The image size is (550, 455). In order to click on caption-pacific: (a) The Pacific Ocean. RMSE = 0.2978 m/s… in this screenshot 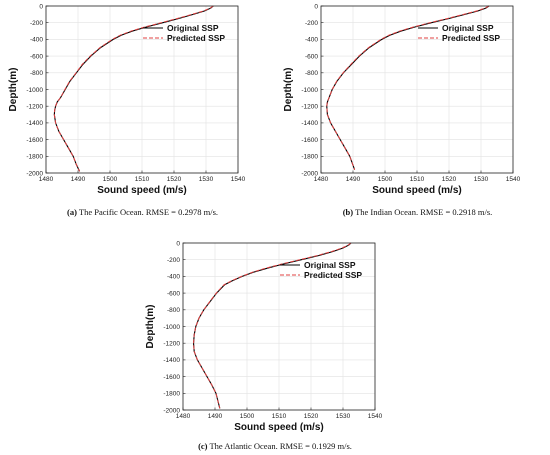, I will do `click(142, 212)`.